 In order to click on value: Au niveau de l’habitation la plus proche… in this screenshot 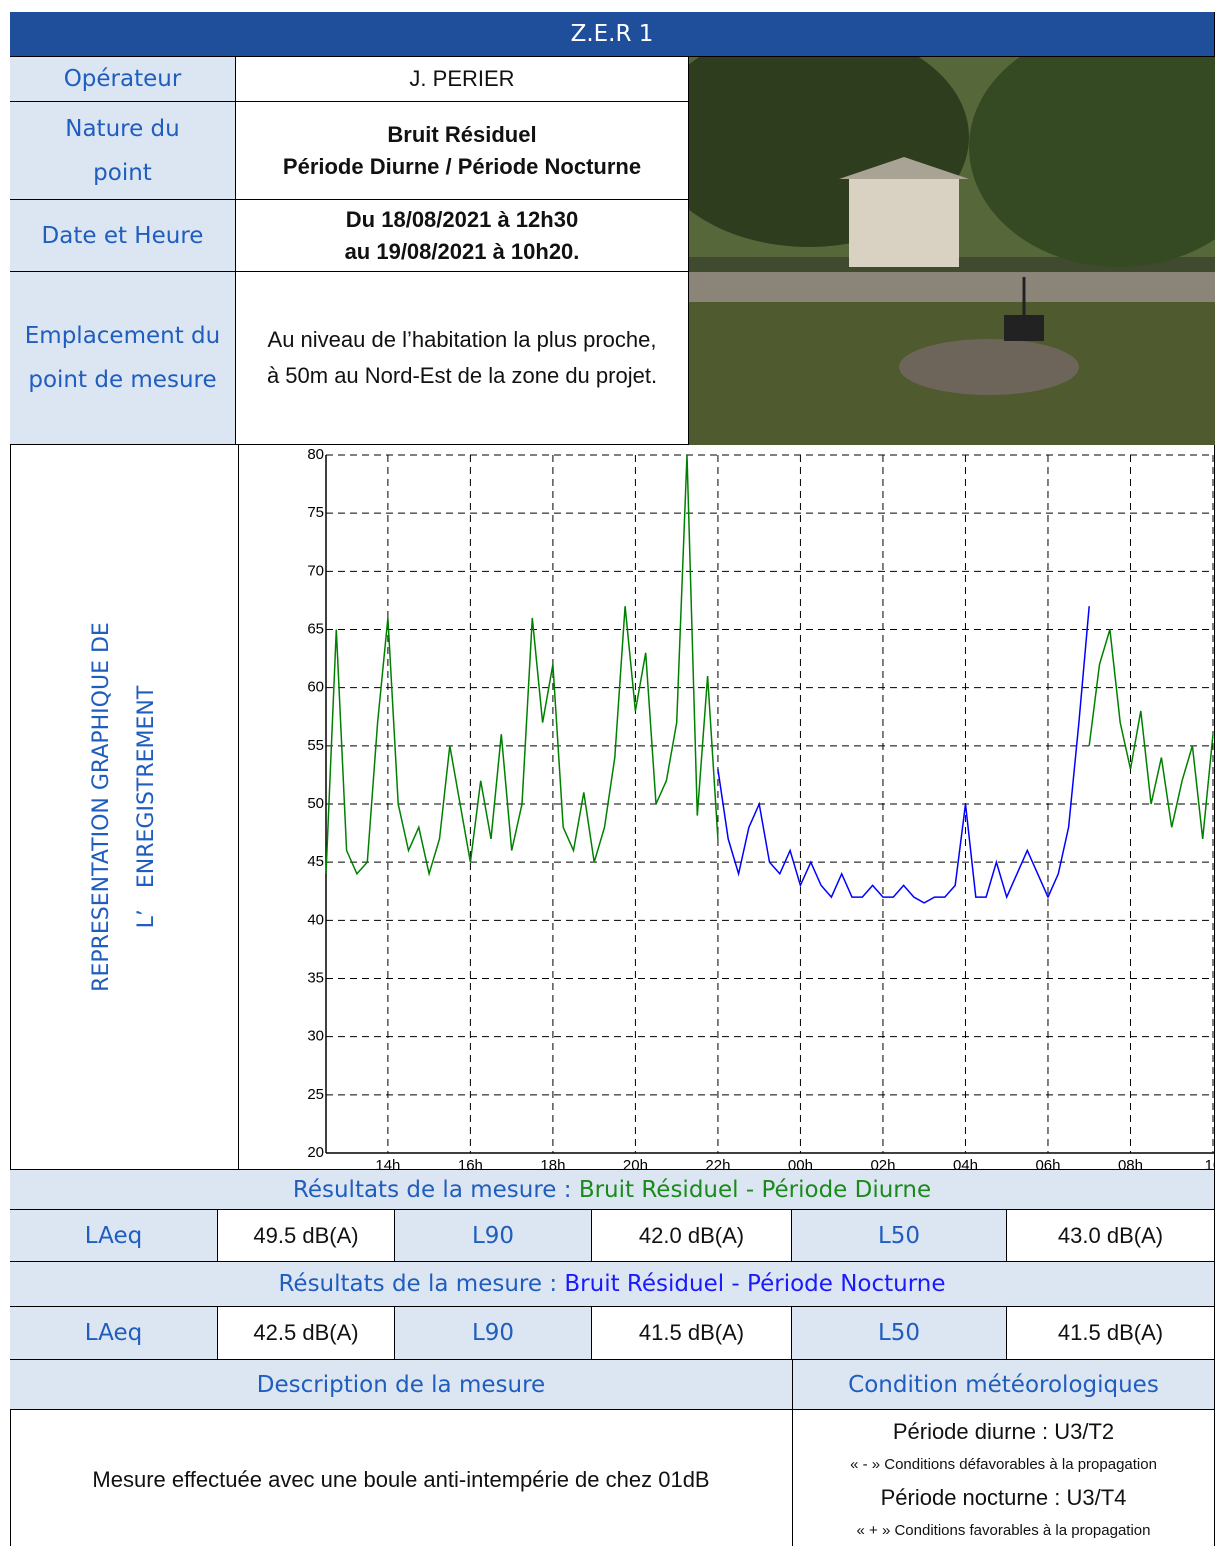, I will do `click(462, 339)`.